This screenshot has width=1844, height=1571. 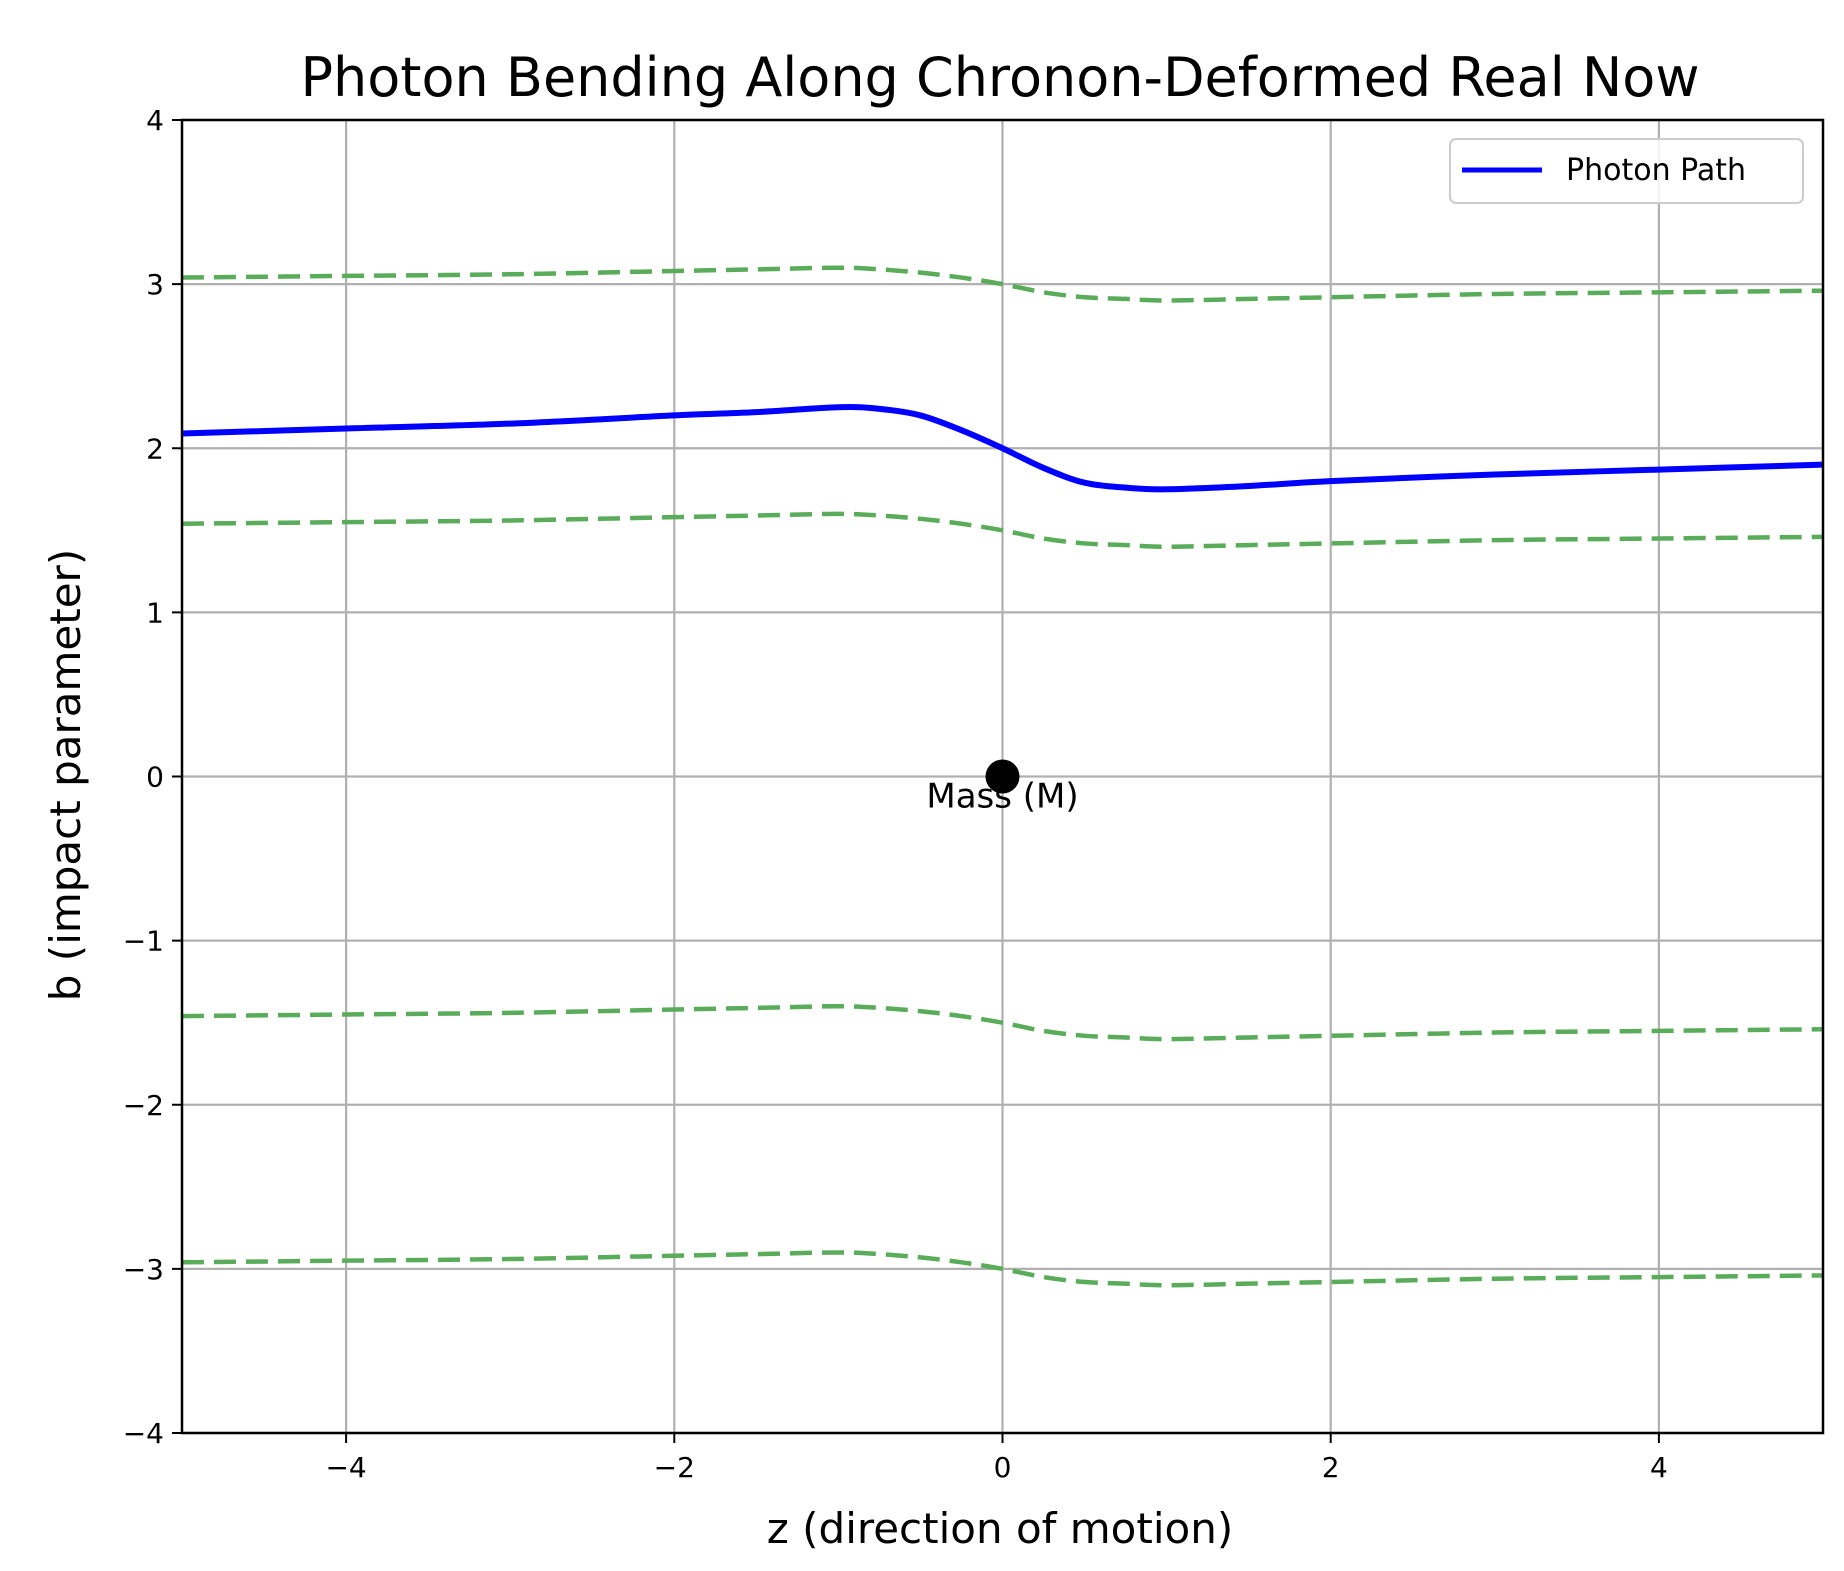 What do you see at coordinates (1002, 530) in the screenshot?
I see `deformed-now-contour-mid-upper-line` at bounding box center [1002, 530].